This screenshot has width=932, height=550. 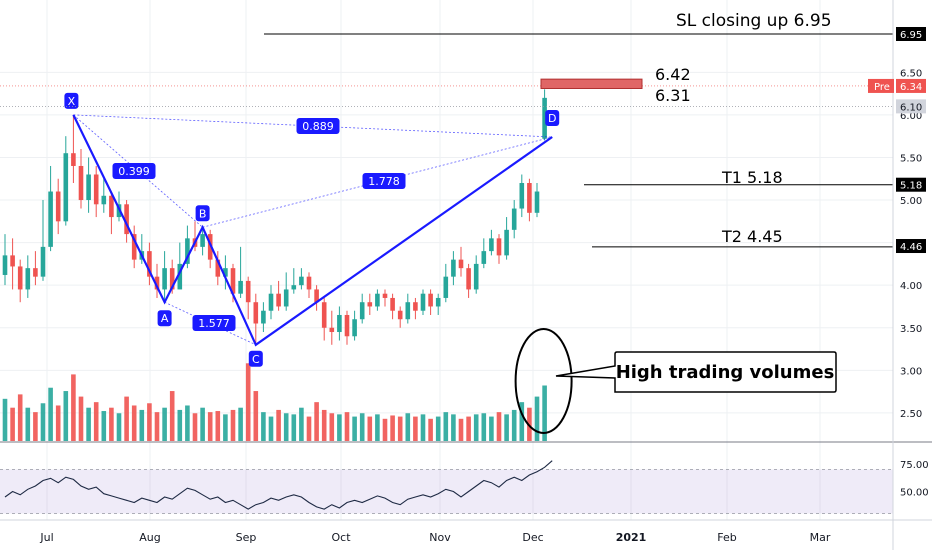 What do you see at coordinates (726, 537) in the screenshot?
I see `time-tick: Feb` at bounding box center [726, 537].